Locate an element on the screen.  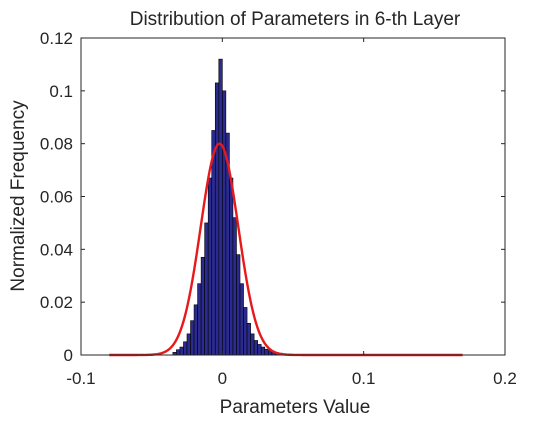
x-tick-label: -0.1 is located at coordinates (80, 378).